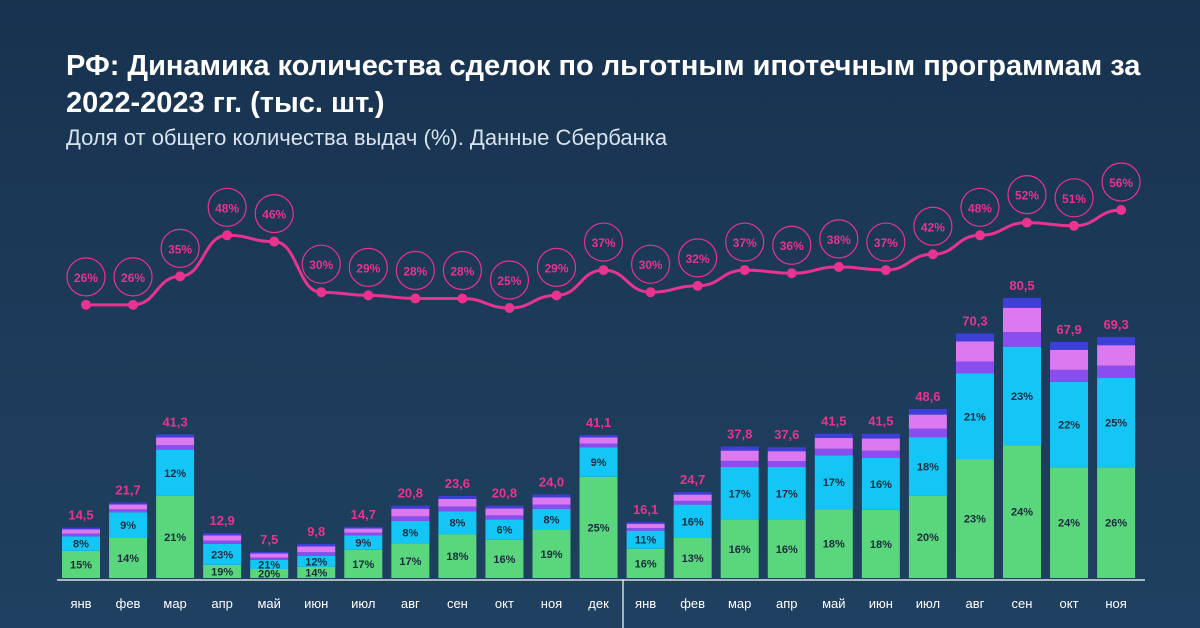 The image size is (1200, 628). What do you see at coordinates (833, 421) in the screenshot?
I see `bar-total-label: 41,5` at bounding box center [833, 421].